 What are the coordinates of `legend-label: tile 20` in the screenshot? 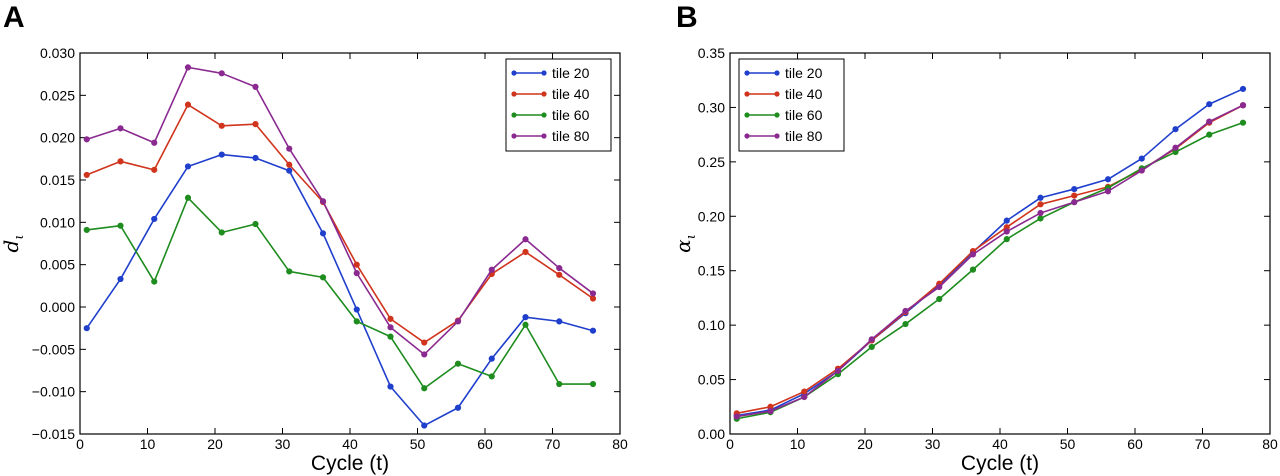 It's located at (804, 73).